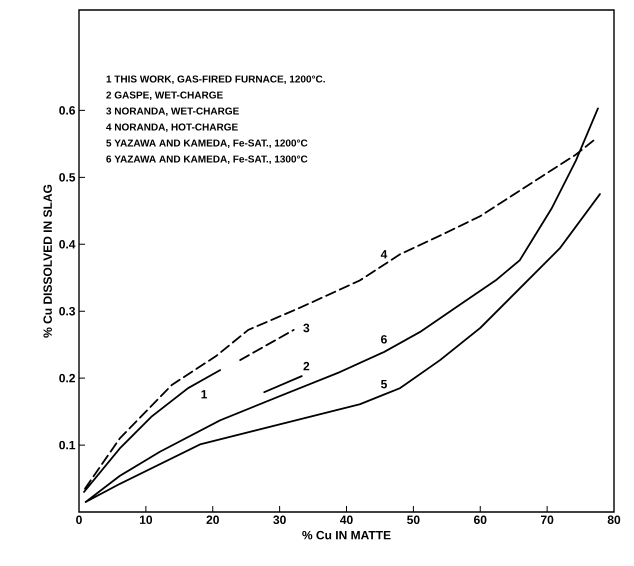  What do you see at coordinates (279, 520) in the screenshot?
I see `x-tick-label: 30` at bounding box center [279, 520].